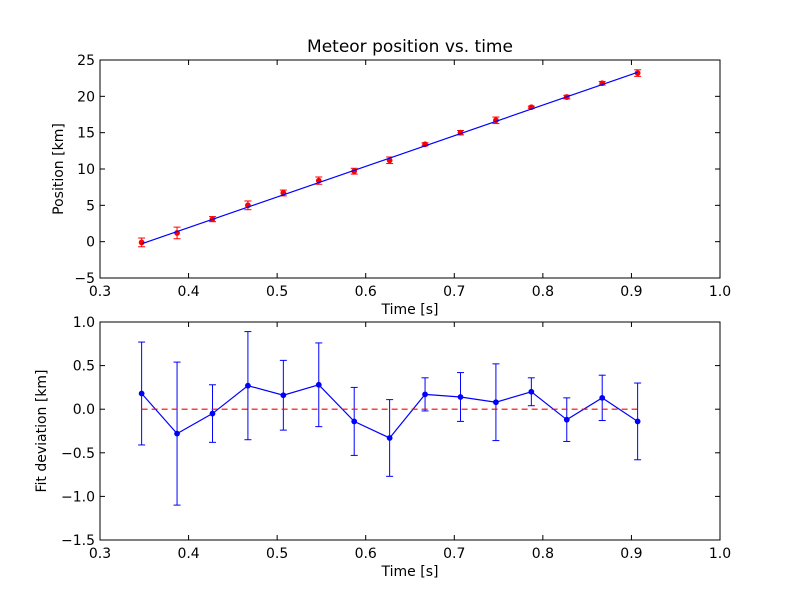 This screenshot has height=600, width=800. What do you see at coordinates (90, 243) in the screenshot?
I see `y-tick-label: 0` at bounding box center [90, 243].